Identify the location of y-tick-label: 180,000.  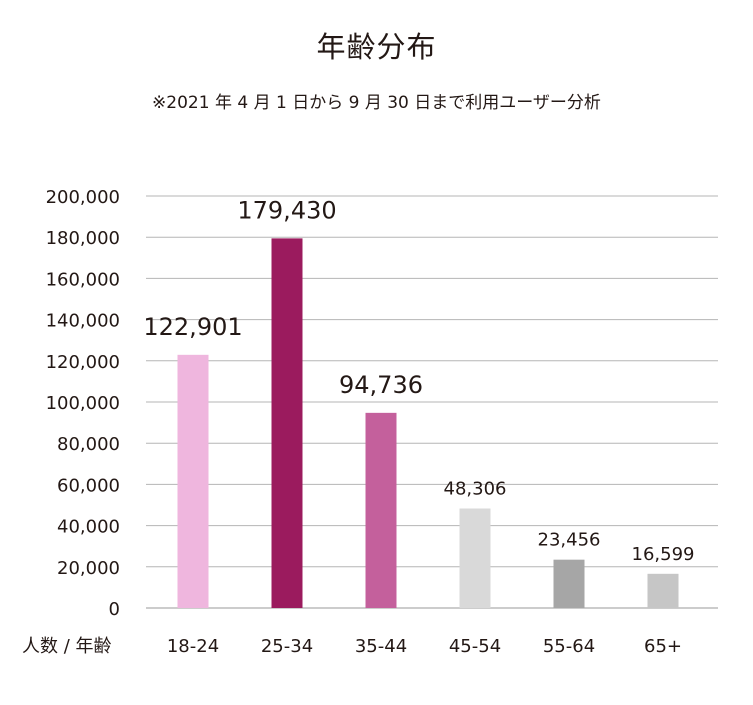
(83, 238).